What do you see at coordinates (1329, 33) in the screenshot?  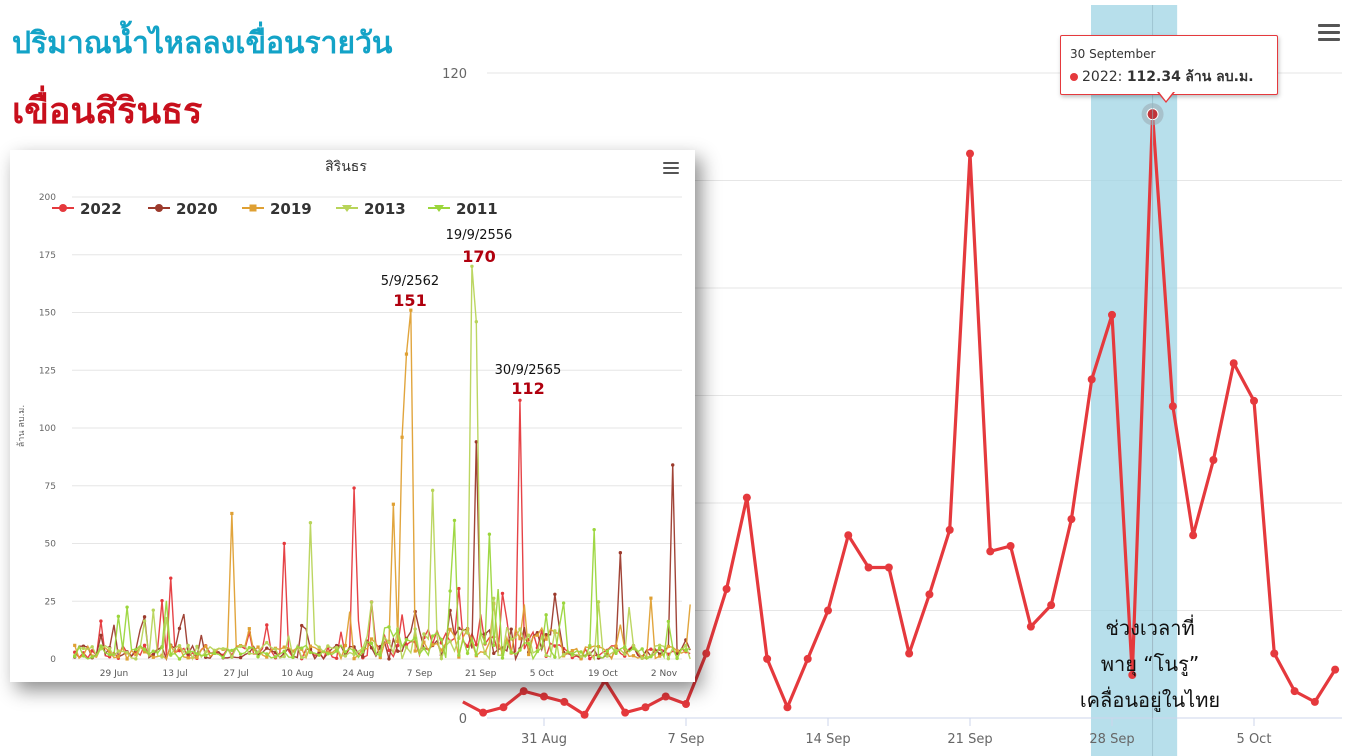 I see `chart-menu-icon` at bounding box center [1329, 33].